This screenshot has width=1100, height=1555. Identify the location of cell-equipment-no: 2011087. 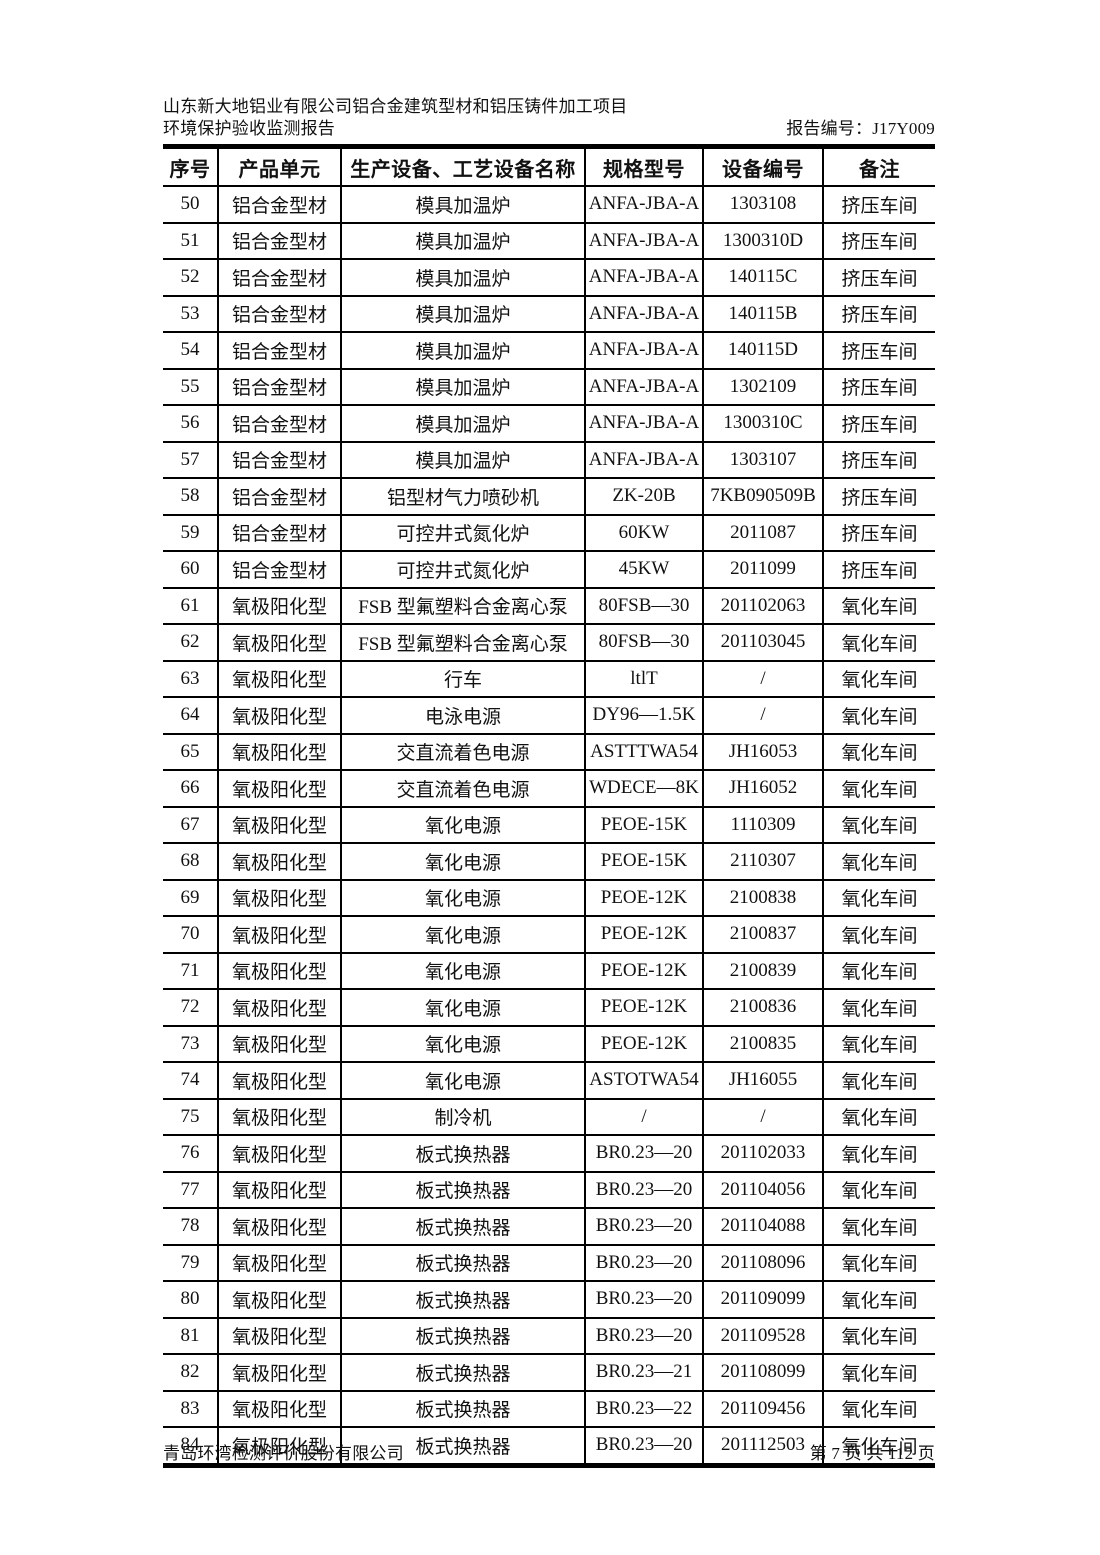
(763, 532).